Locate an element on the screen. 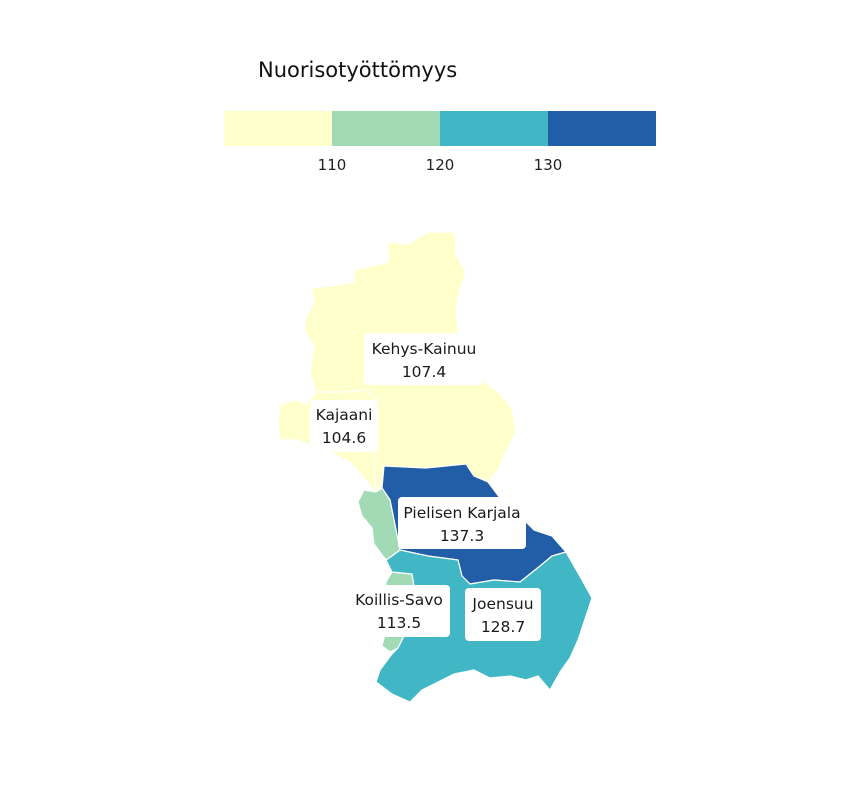 This screenshot has height=792, width=864. region-value: 104.6 is located at coordinates (344, 438).